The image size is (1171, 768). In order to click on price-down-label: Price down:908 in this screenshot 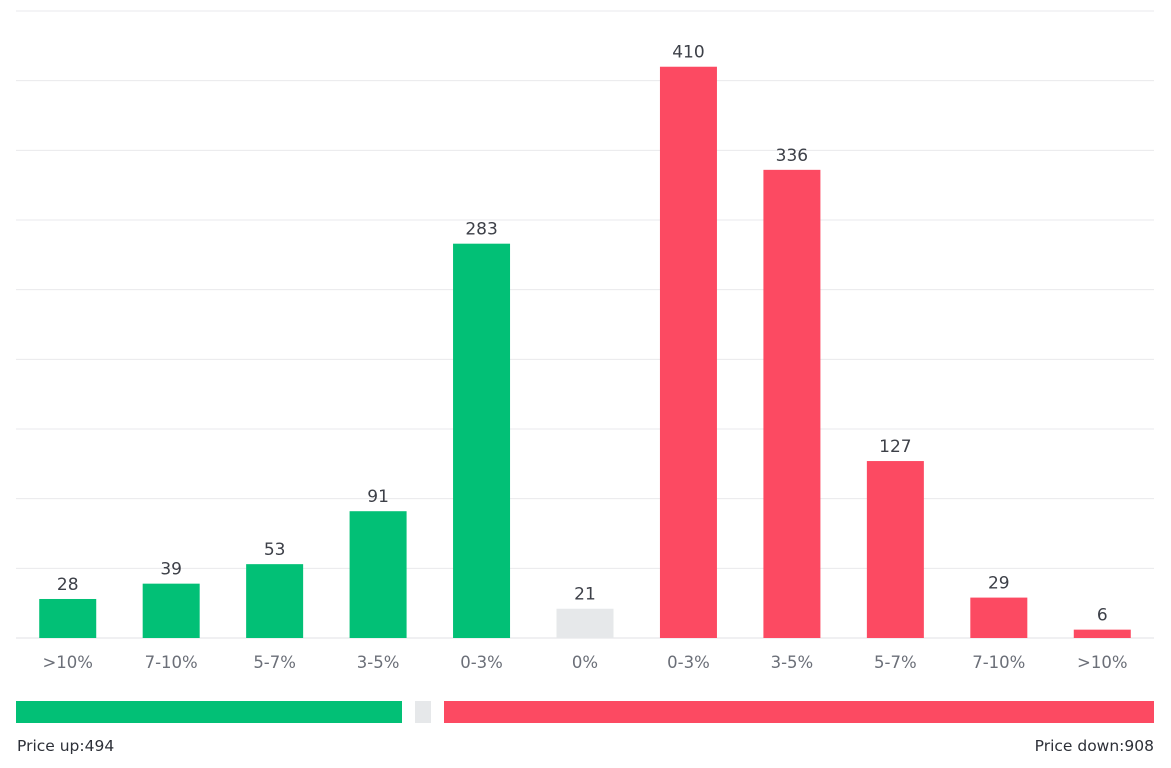, I will do `click(1094, 746)`.